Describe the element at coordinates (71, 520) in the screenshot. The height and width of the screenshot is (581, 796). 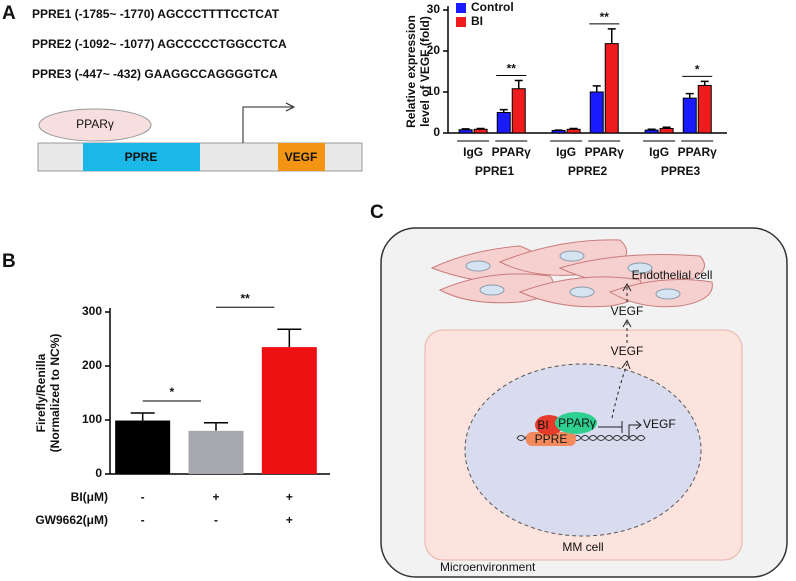
I see `condition-name: GW9662(μM)` at that location.